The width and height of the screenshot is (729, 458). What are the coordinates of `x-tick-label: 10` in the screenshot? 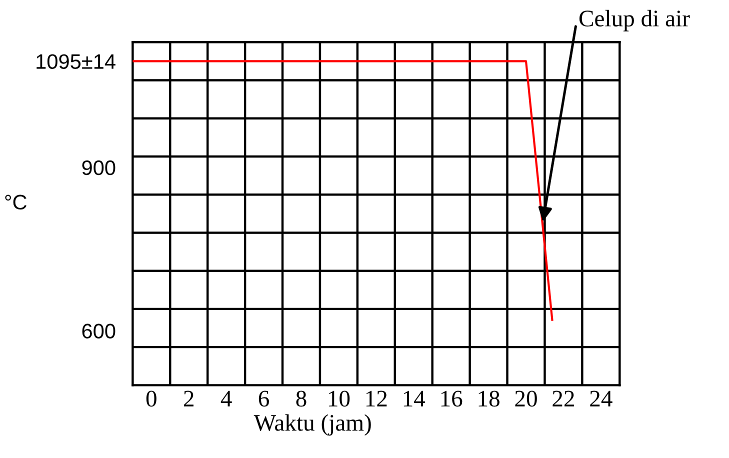 It's located at (339, 398).